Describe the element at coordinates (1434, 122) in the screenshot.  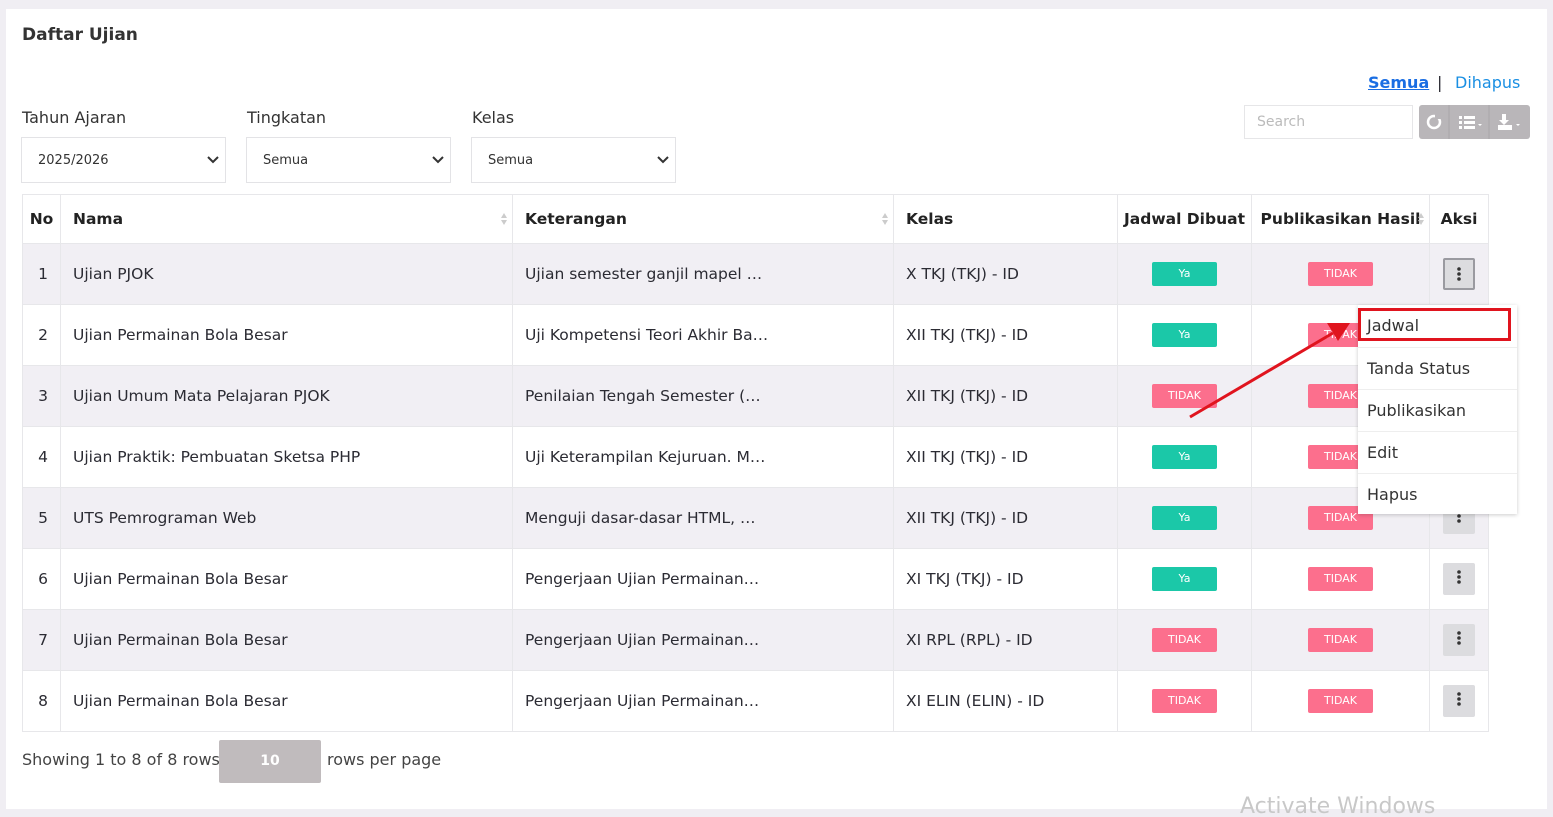
I see `refresh-button` at that location.